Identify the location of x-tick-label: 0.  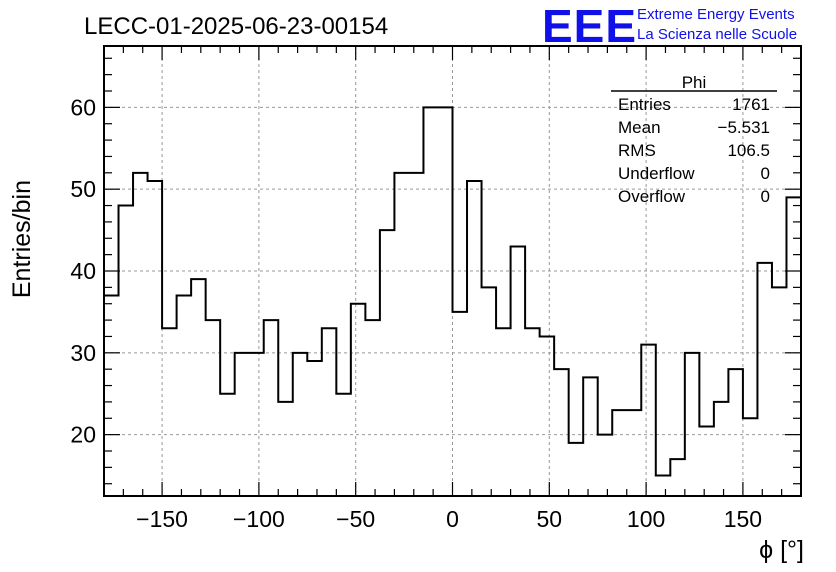
(452, 519).